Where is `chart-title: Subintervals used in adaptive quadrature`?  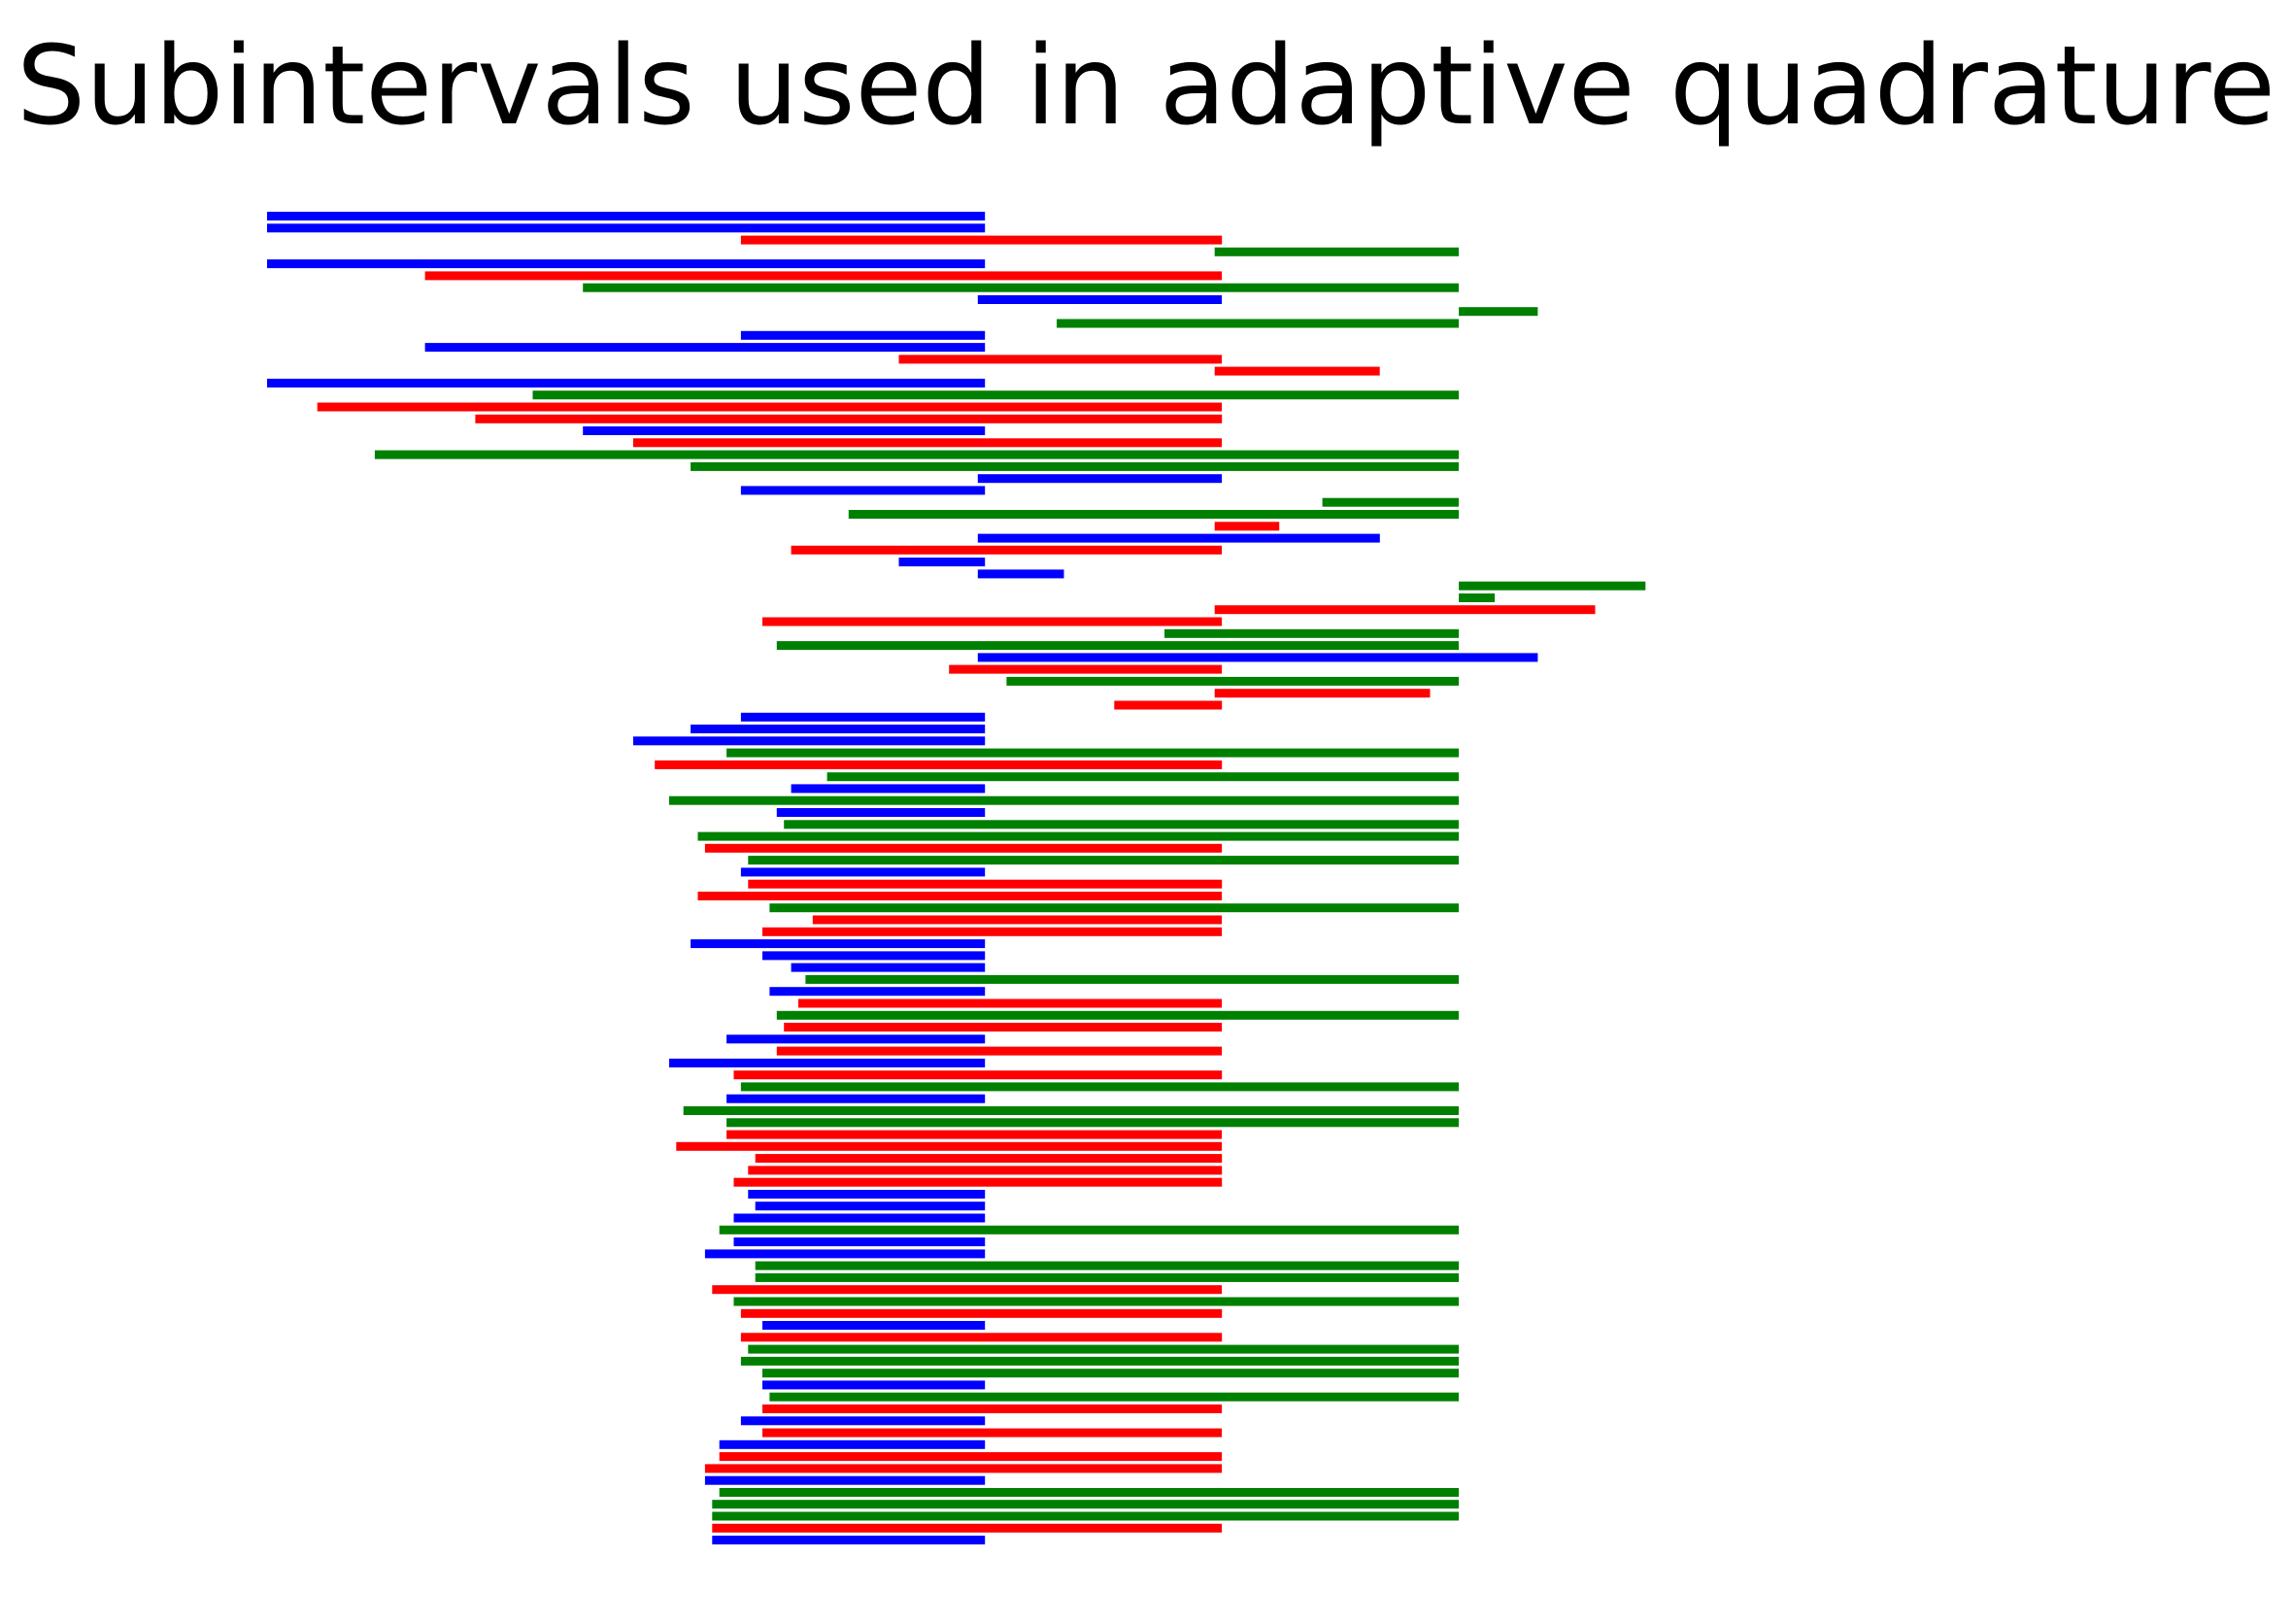
chart-title: Subintervals used in adaptive quadrature is located at coordinates (1146, 86).